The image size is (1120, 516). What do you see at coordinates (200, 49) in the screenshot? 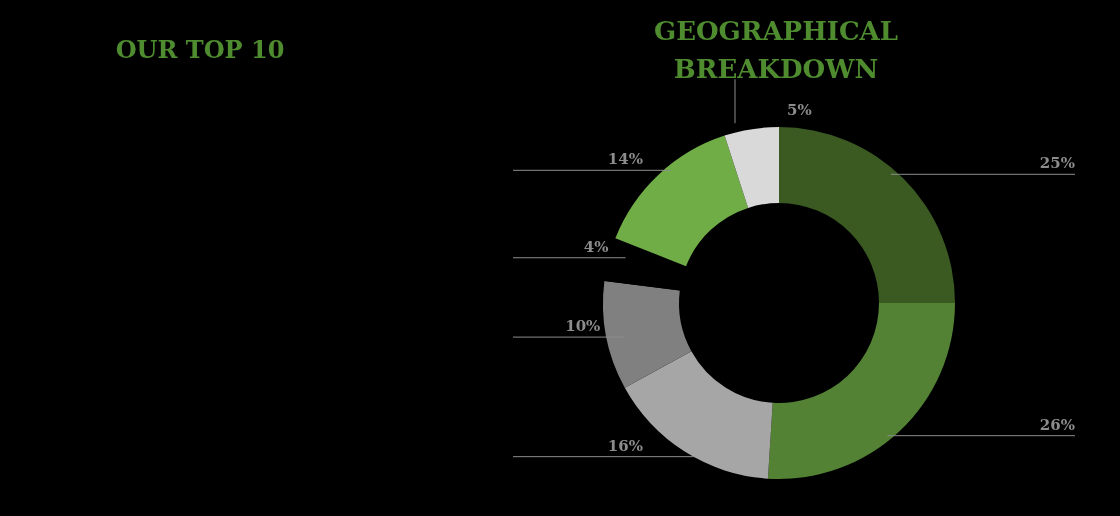
I see `text: OUR TOP 10` at bounding box center [200, 49].